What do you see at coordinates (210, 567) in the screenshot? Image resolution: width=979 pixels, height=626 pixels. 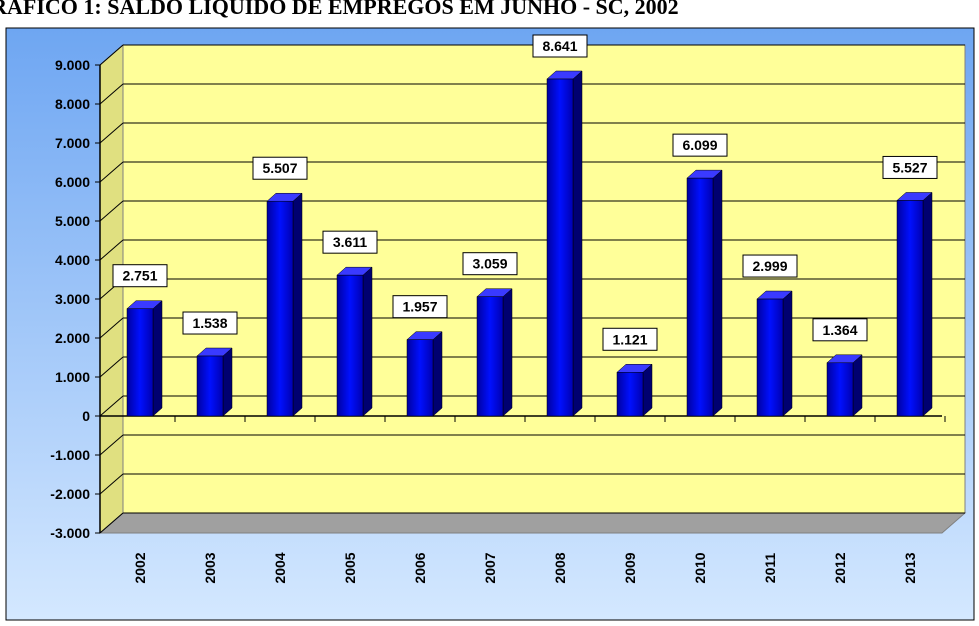 I see `x-tick-label: 2003` at bounding box center [210, 567].